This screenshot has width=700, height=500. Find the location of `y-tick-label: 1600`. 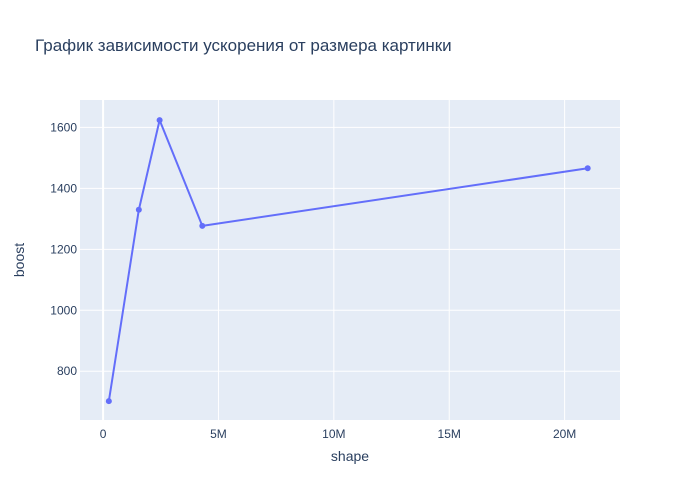

y-tick-label: 1600 is located at coordinates (63, 127).